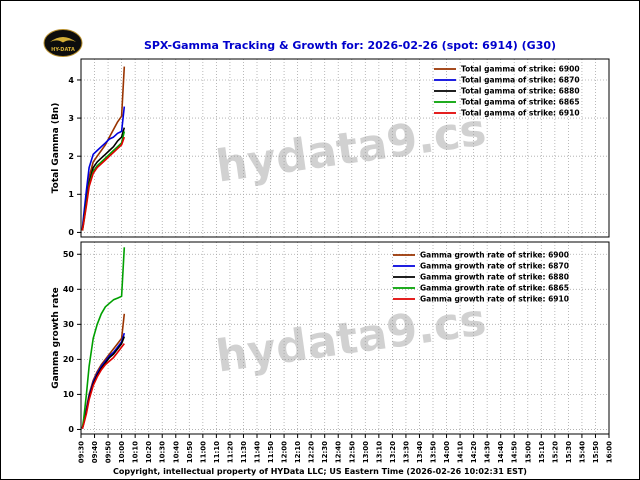 The height and width of the screenshot is (480, 640). Describe the element at coordinates (555, 452) in the screenshot. I see `xtick-label: 15:20` at that location.